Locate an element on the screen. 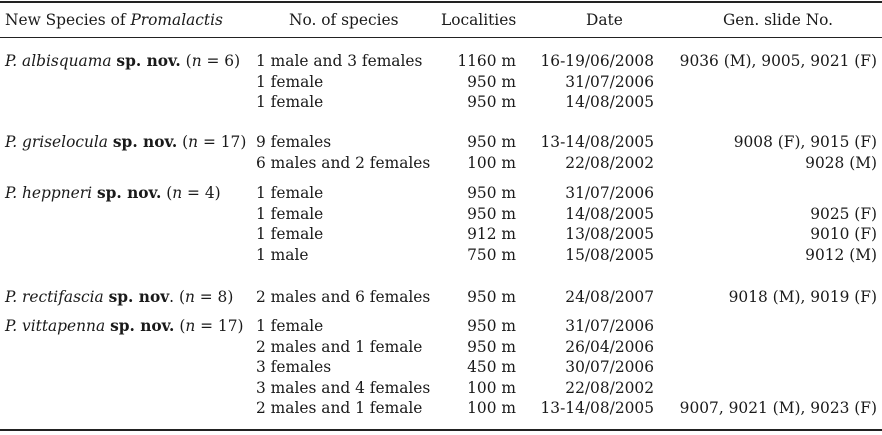 The height and width of the screenshot is (435, 882). species-name: P. vittapenna sp. nov. (n = 17) is located at coordinates (124, 326).